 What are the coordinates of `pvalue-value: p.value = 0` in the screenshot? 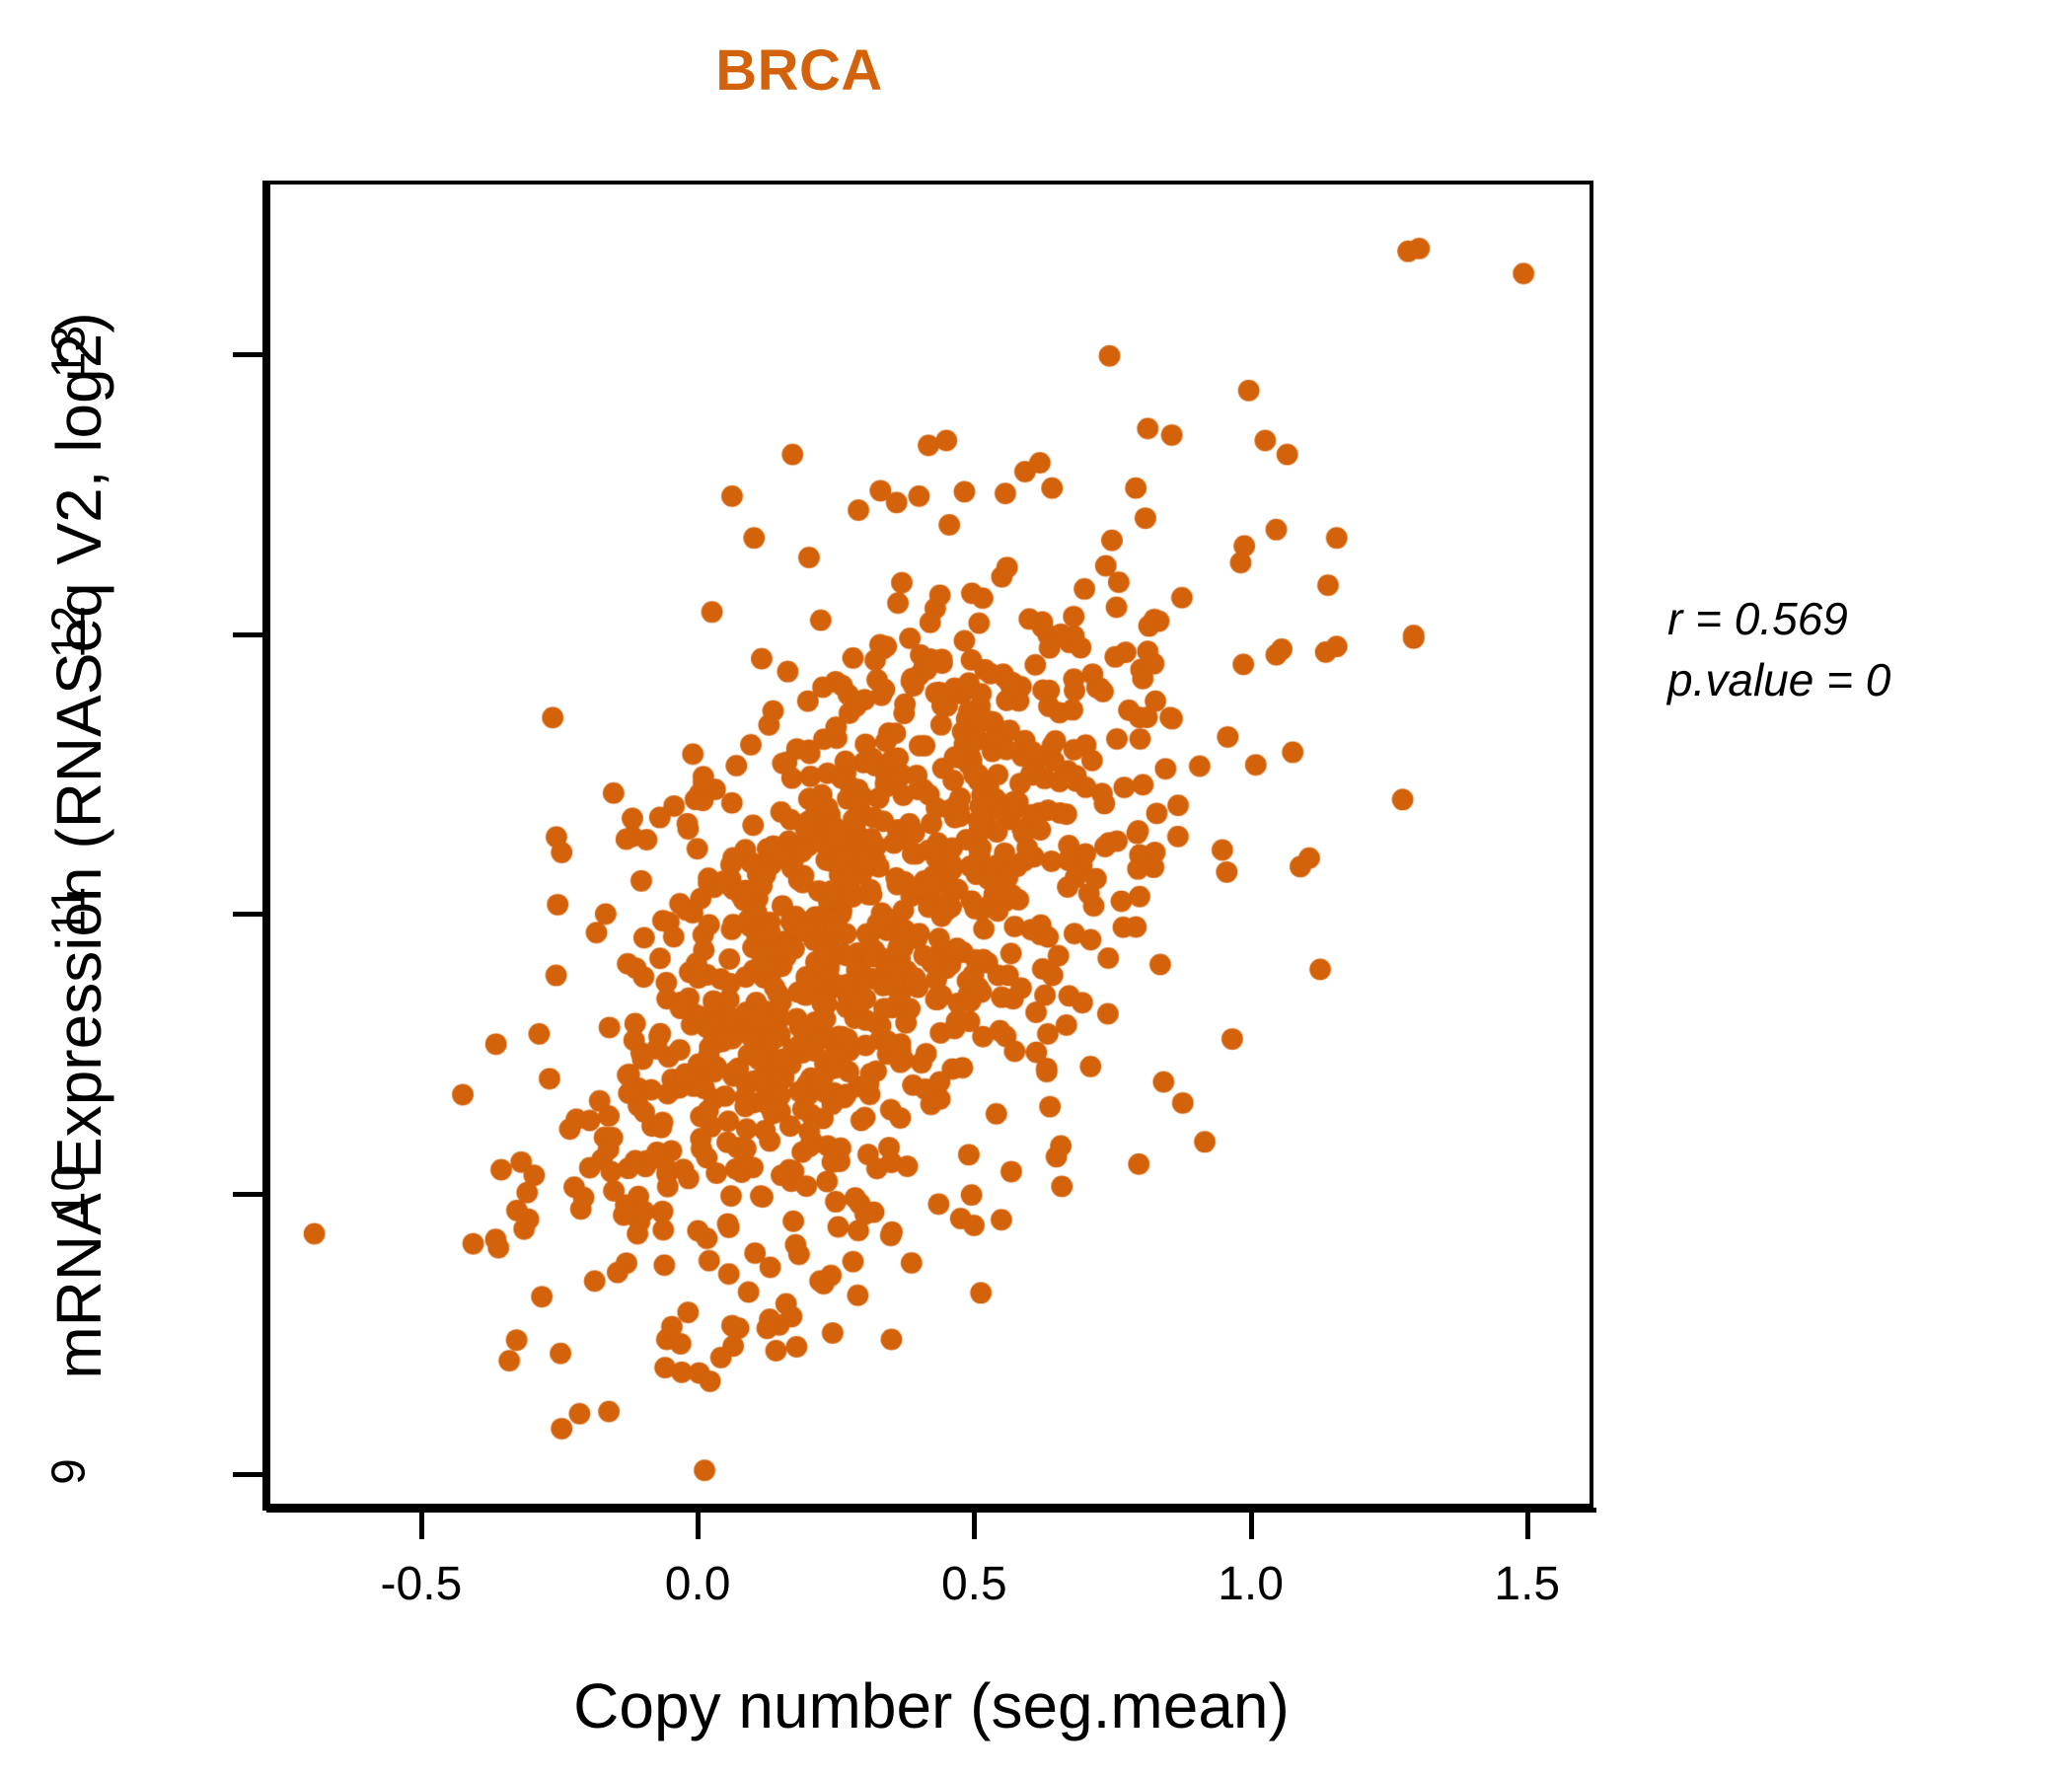 It's located at (1779, 680).